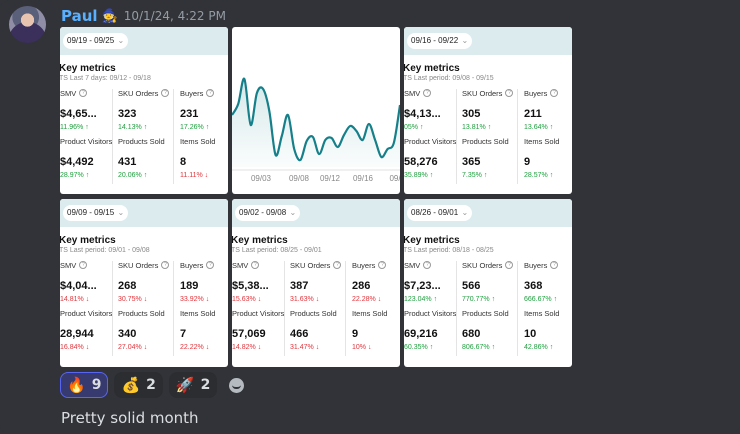 The image size is (740, 434). Describe the element at coordinates (130, 347) in the screenshot. I see `metric-change: 27.04%` at that location.